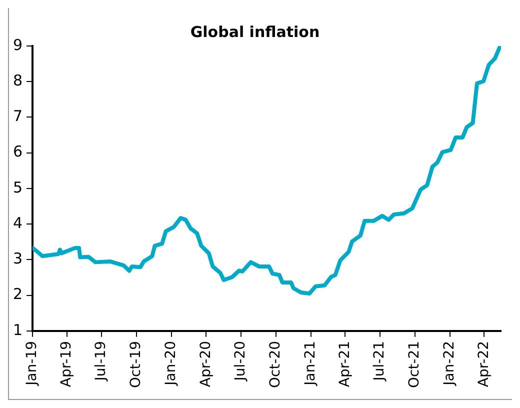 This screenshot has height=408, width=520. I want to click on x-tick-label: Jan-22, so click(450, 363).